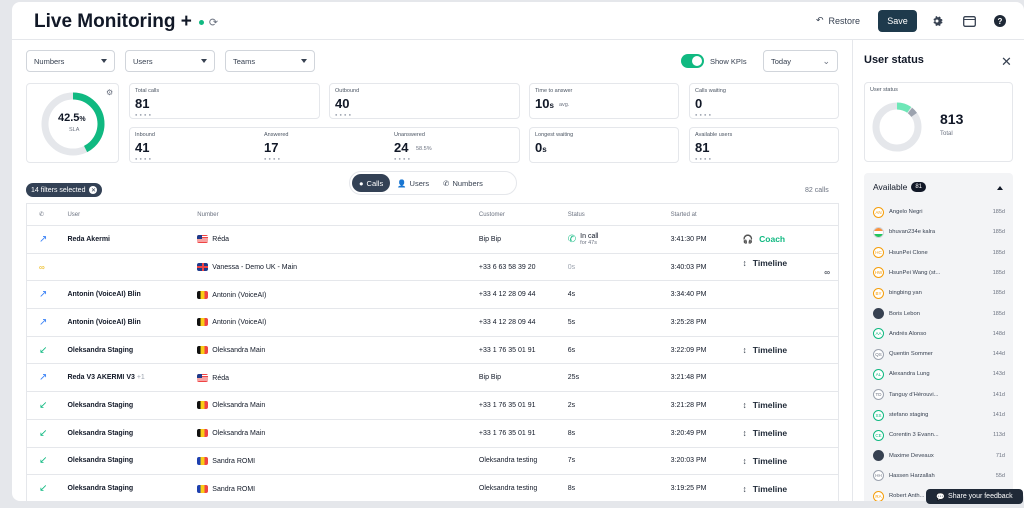 This screenshot has width=1024, height=508. Describe the element at coordinates (941, 497) in the screenshot. I see `chat-icon: 💬` at that location.